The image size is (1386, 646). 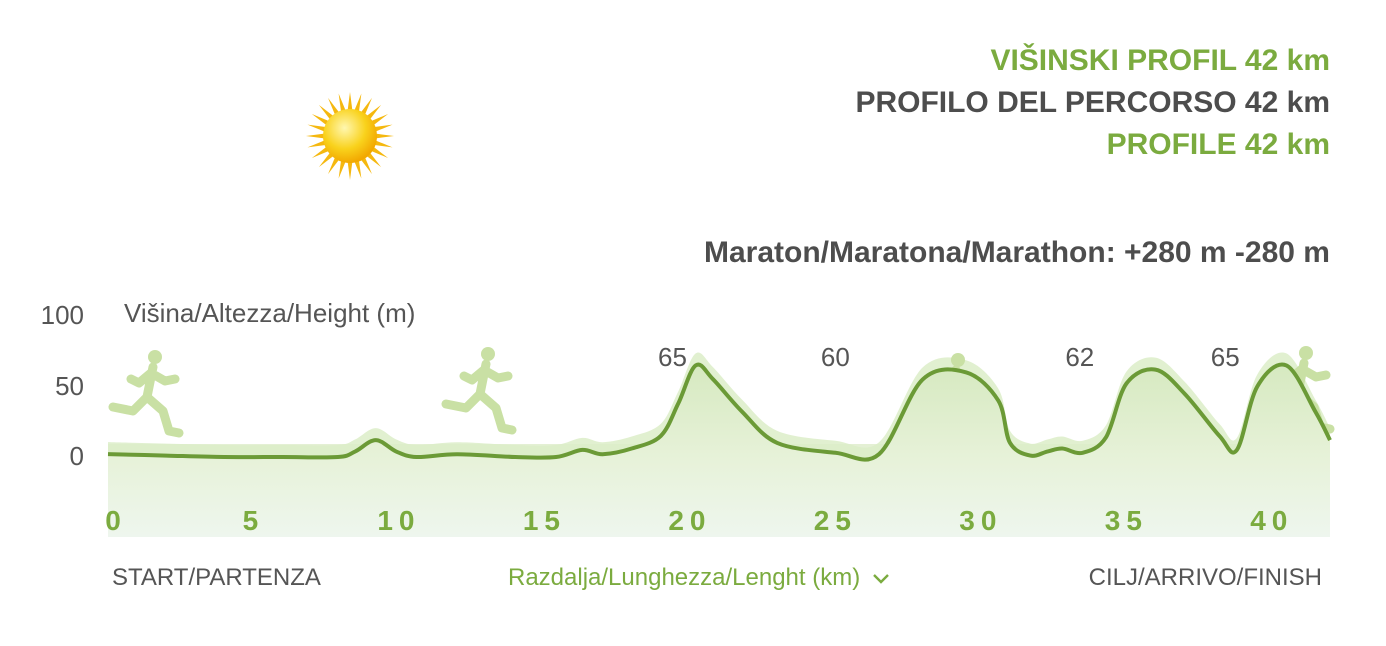 I want to click on x-tick-label: 5, so click(x=254, y=520).